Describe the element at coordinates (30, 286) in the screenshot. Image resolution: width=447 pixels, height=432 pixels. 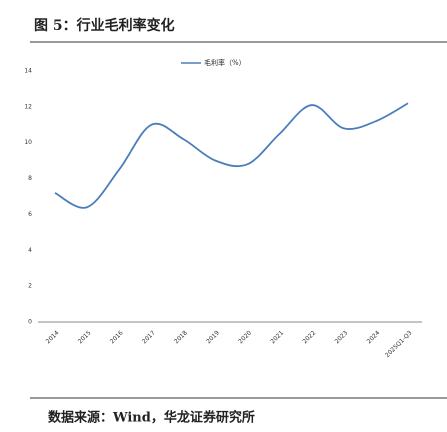
I see `y-tick-label: 2` at that location.